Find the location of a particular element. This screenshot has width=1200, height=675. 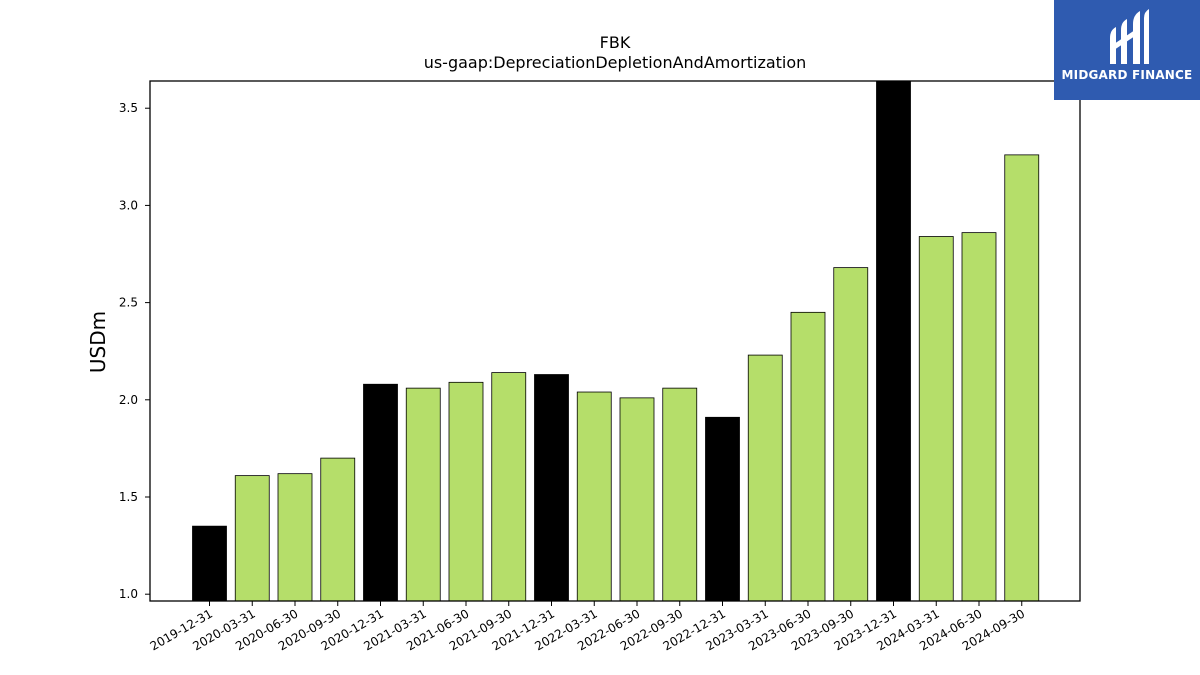

y-axis-label: USDm is located at coordinates (98, 342).